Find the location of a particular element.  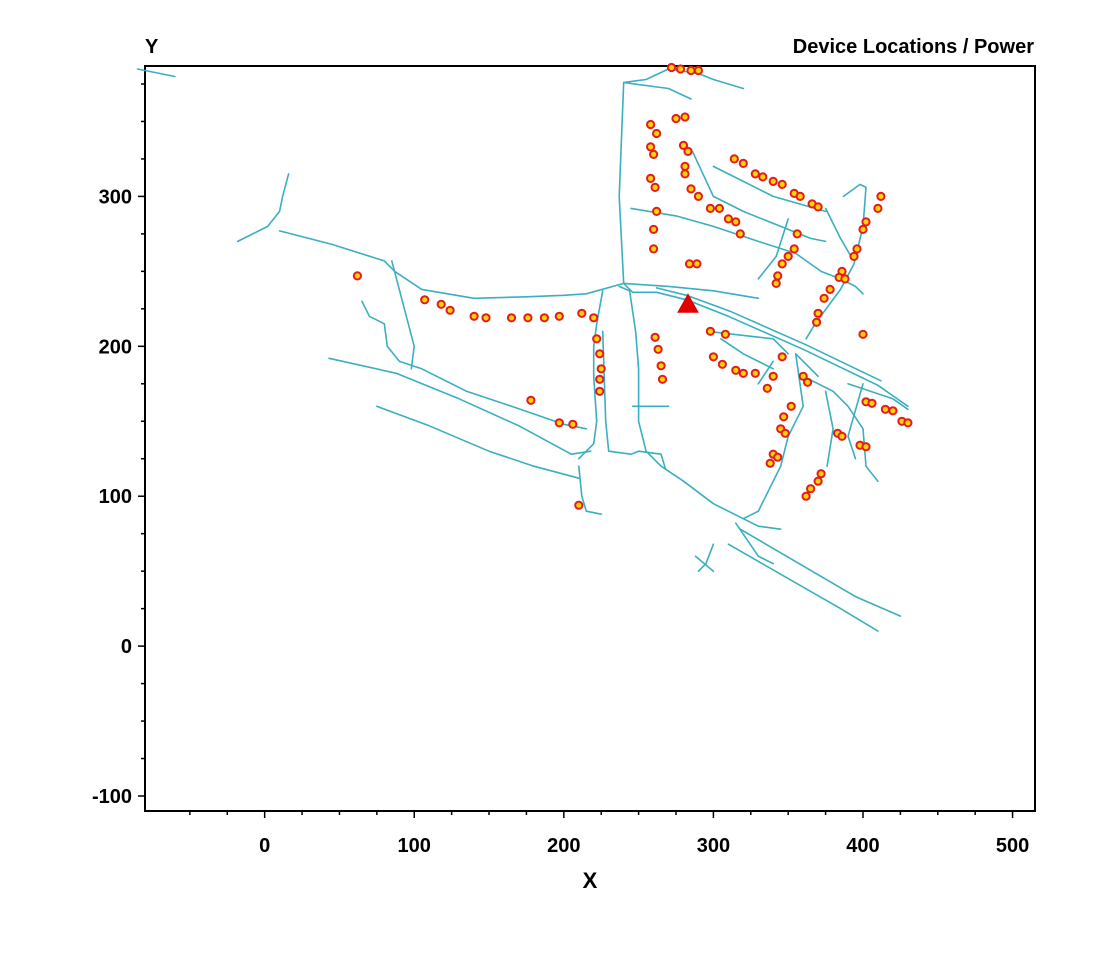

y-tick-label: -100 is located at coordinates (112, 797).